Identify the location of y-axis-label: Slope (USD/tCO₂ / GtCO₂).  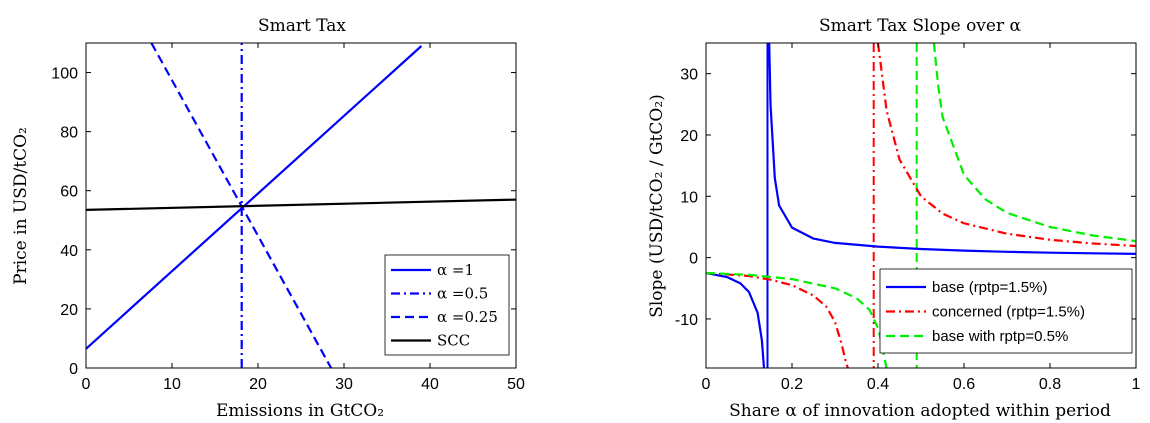
(657, 206).